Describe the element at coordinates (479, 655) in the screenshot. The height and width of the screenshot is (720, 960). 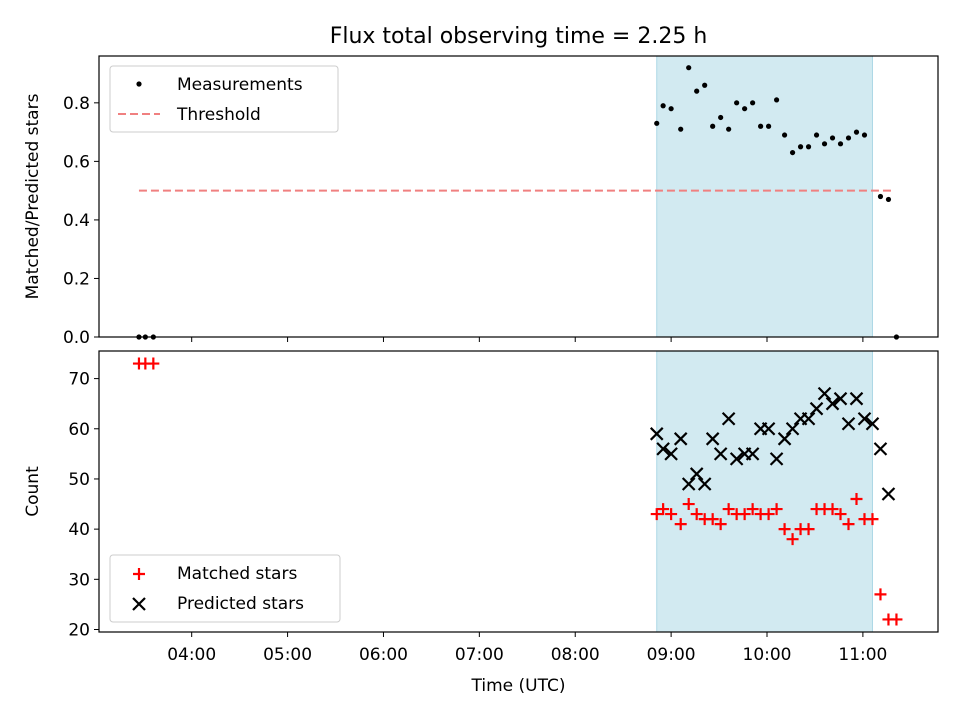
I see `x-tick-label: 07:00` at that location.